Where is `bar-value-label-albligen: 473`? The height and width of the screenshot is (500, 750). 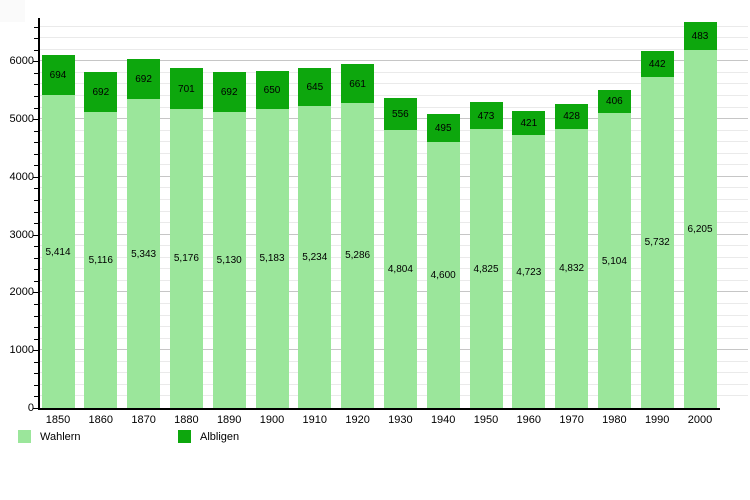
bar-value-label-albligen: 473 is located at coordinates (486, 116).